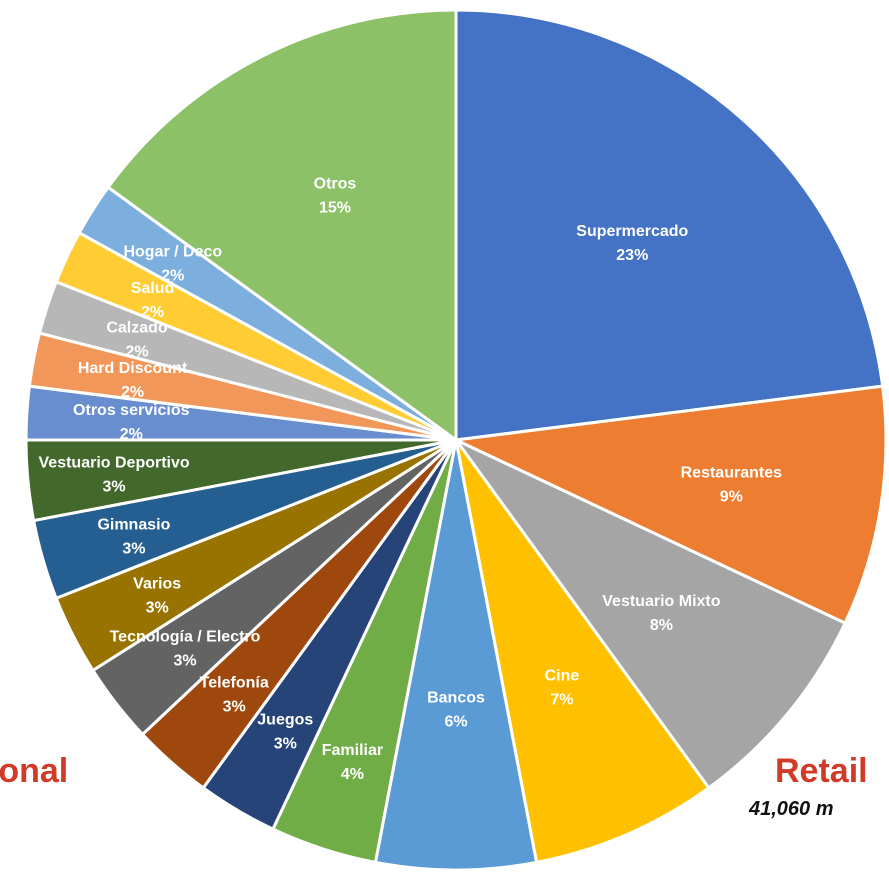  I want to click on slice-percent-label: 8%, so click(661, 625).